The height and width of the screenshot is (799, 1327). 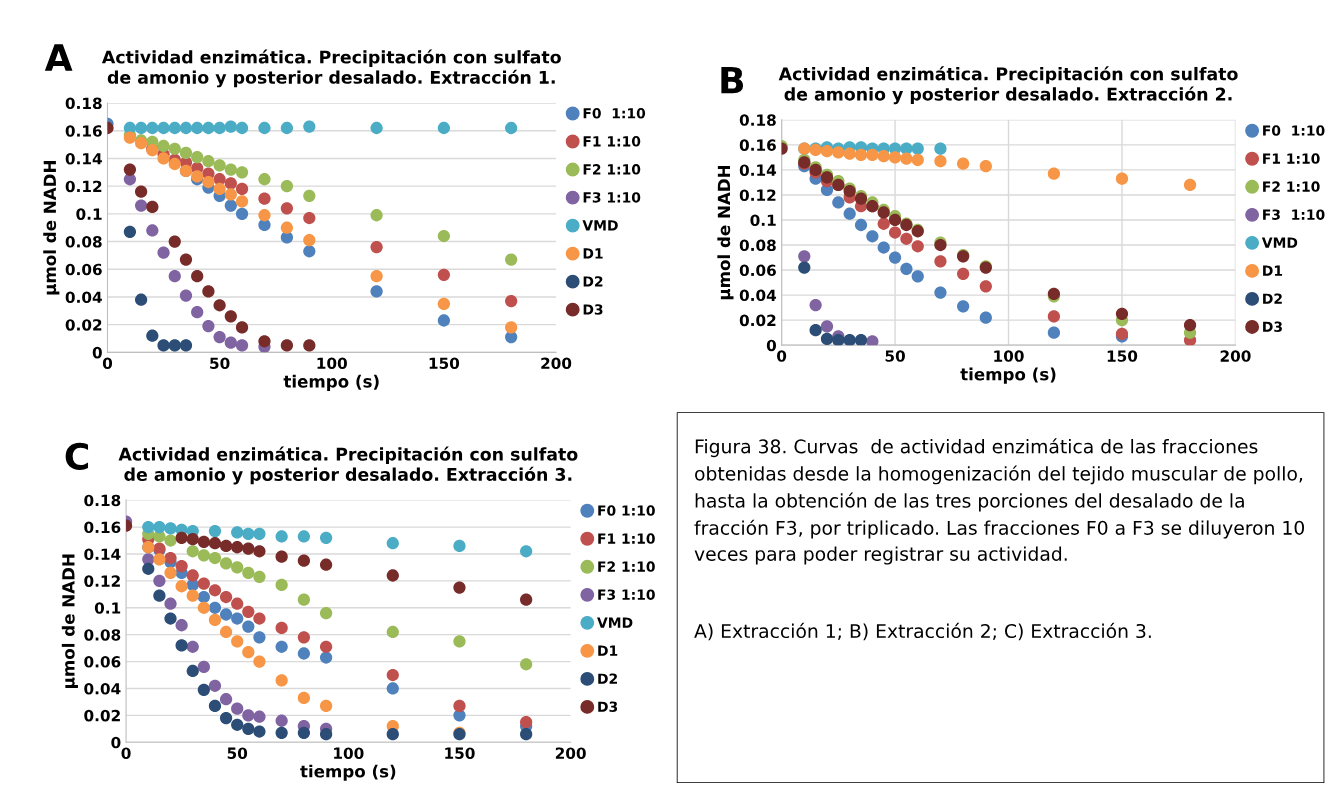 What do you see at coordinates (1008, 85) in the screenshot?
I see `chart-title: Actividad enzimática. Precipitación con sulfato de amonio y posterior desalado. Extracción 2.` at bounding box center [1008, 85].